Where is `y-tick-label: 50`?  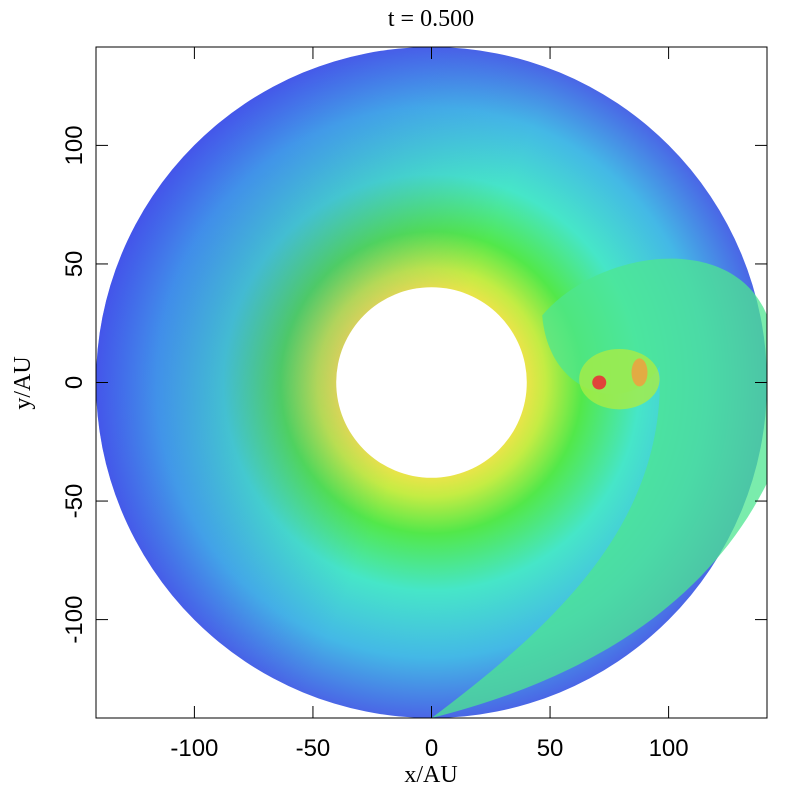
y-tick-label: 50 is located at coordinates (74, 264).